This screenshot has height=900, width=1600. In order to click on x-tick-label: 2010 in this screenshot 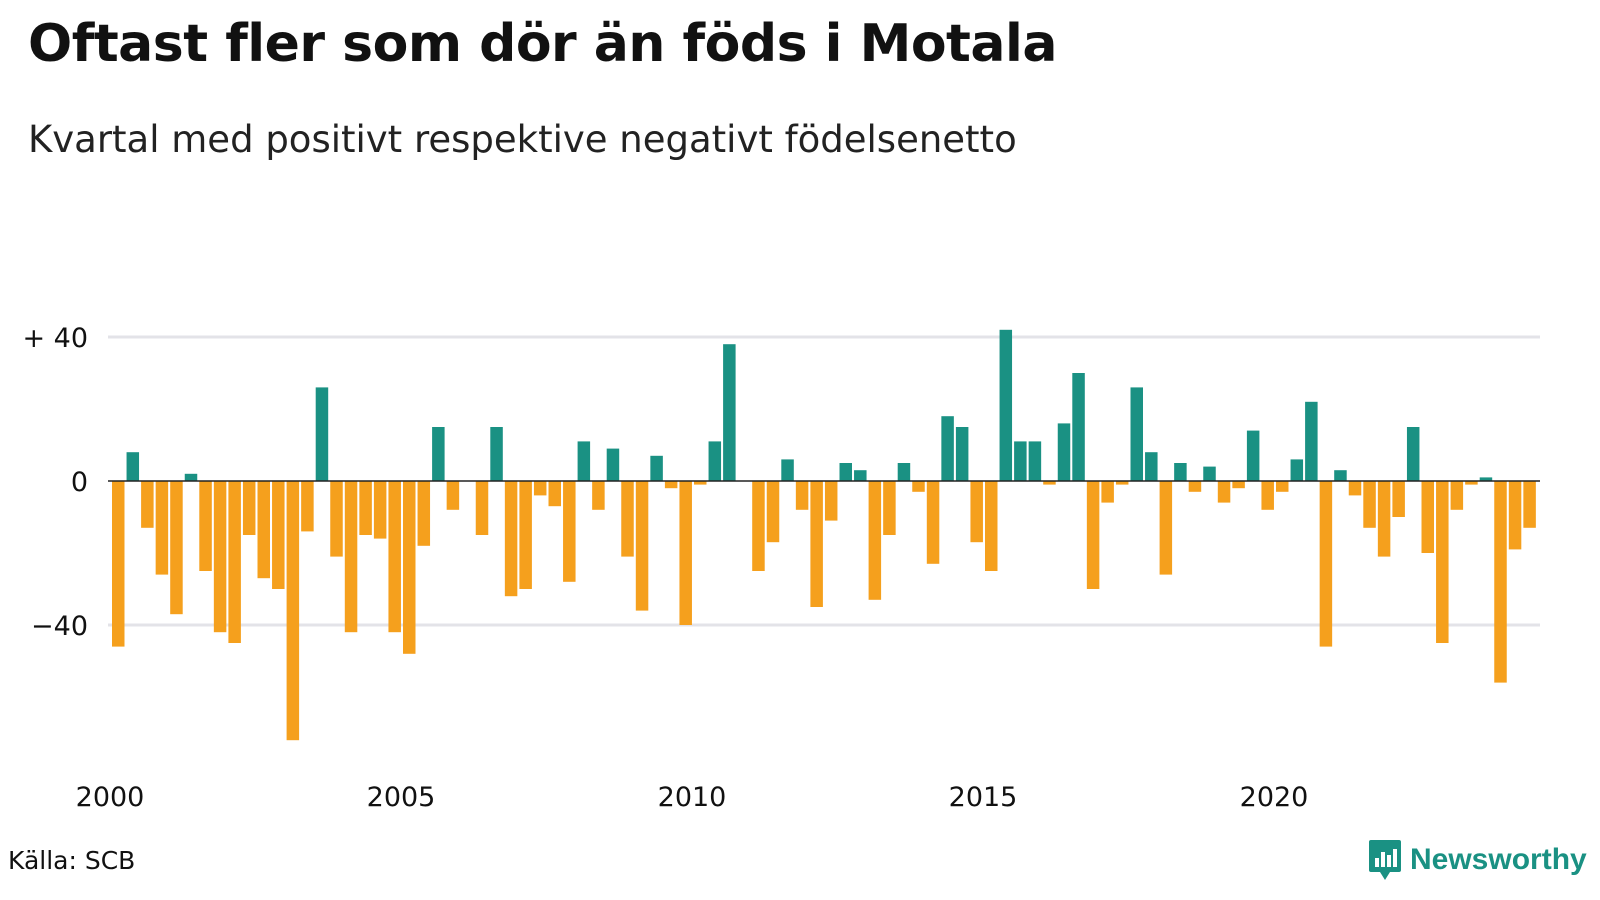, I will do `click(692, 797)`.